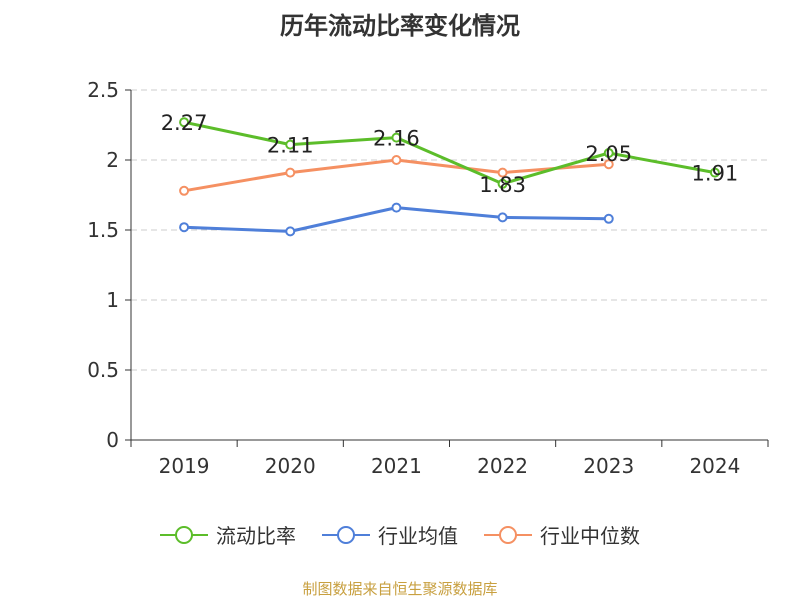 This screenshot has width=800, height=600. I want to click on legend-item-industry-mean: 行业均值, so click(390, 534).